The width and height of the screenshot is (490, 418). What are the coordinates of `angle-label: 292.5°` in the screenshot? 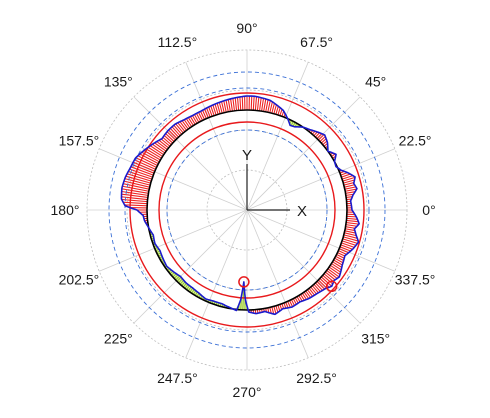 It's located at (316, 378).